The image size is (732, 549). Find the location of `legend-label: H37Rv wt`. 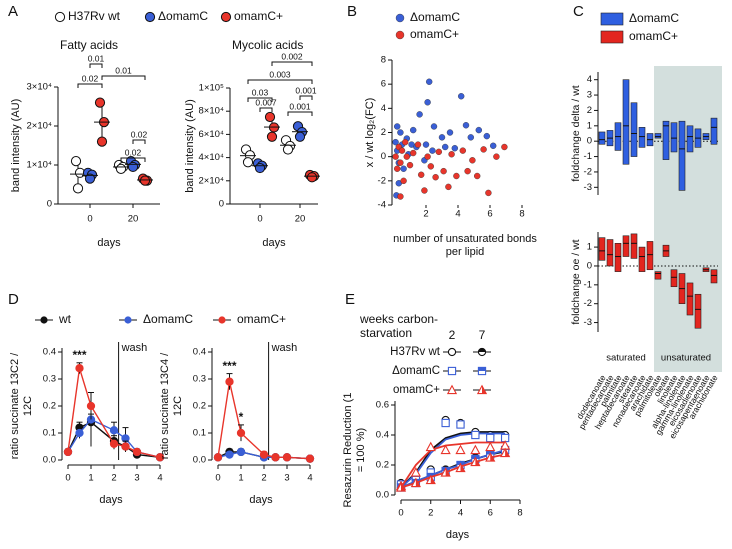

legend-label: H37Rv wt is located at coordinates (415, 352).